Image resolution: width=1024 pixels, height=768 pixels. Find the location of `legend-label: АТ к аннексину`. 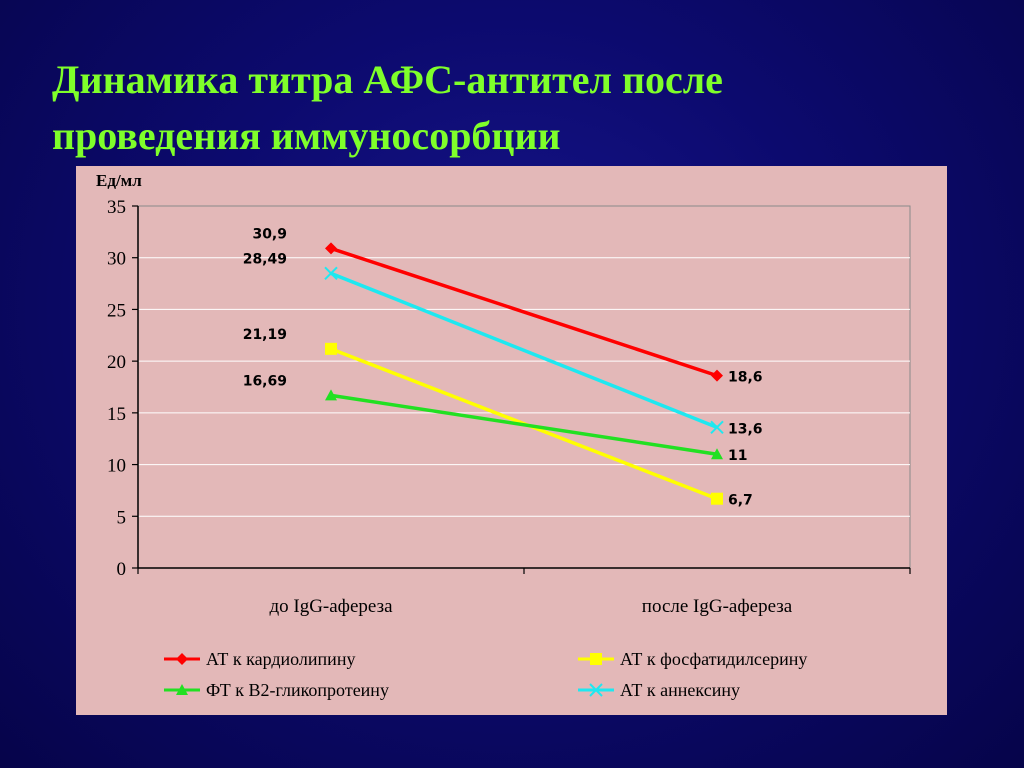

legend-label: АТ к аннексину is located at coordinates (680, 689).